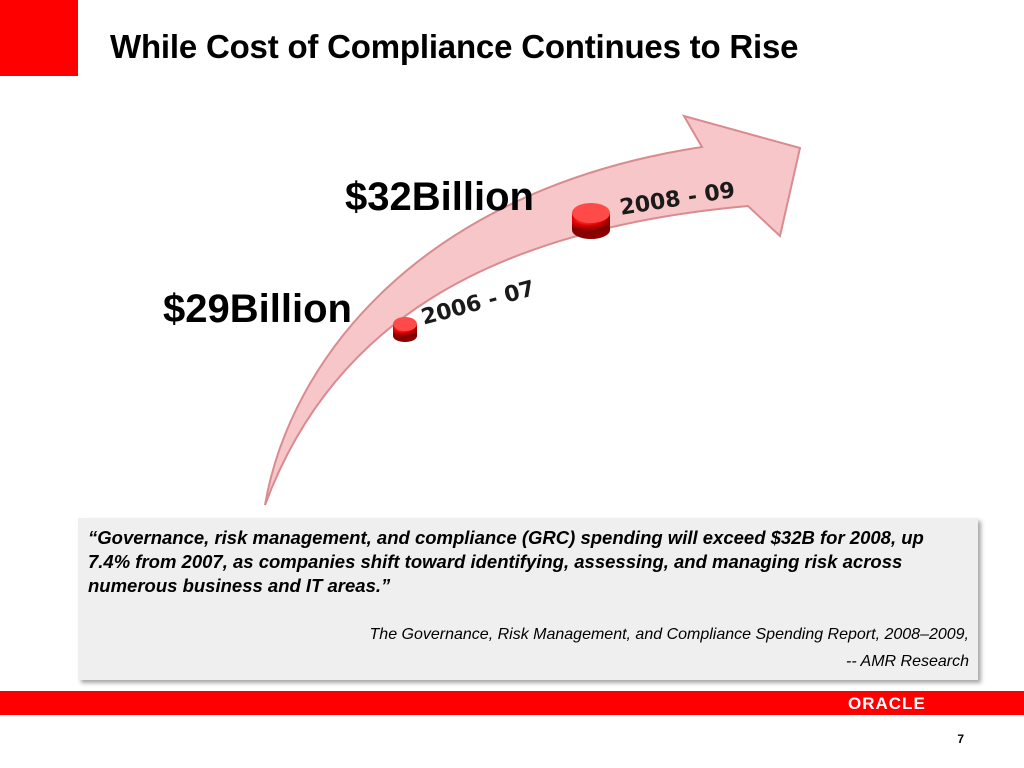 Image resolution: width=1024 pixels, height=768 pixels. Describe the element at coordinates (39, 38) in the screenshot. I see `brand-corner-block` at that location.